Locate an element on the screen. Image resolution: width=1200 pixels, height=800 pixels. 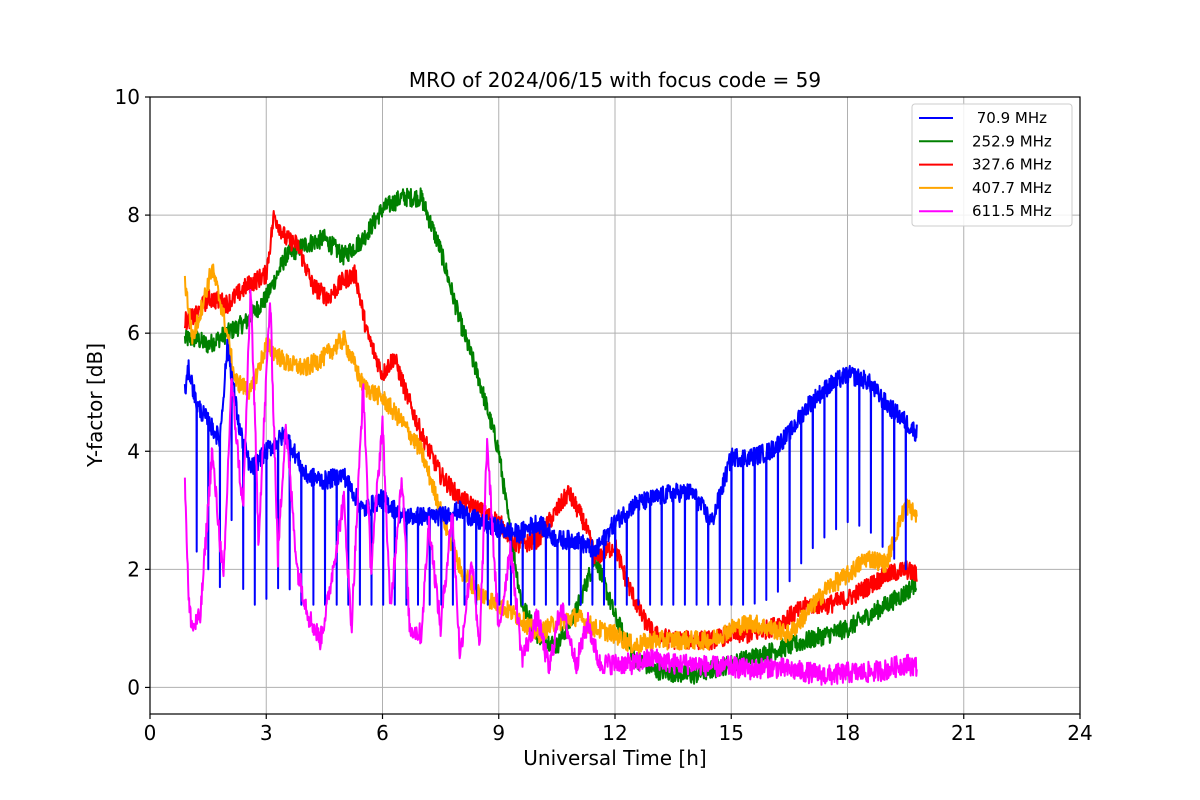
y-tick-label: 0 is located at coordinates (133, 687).